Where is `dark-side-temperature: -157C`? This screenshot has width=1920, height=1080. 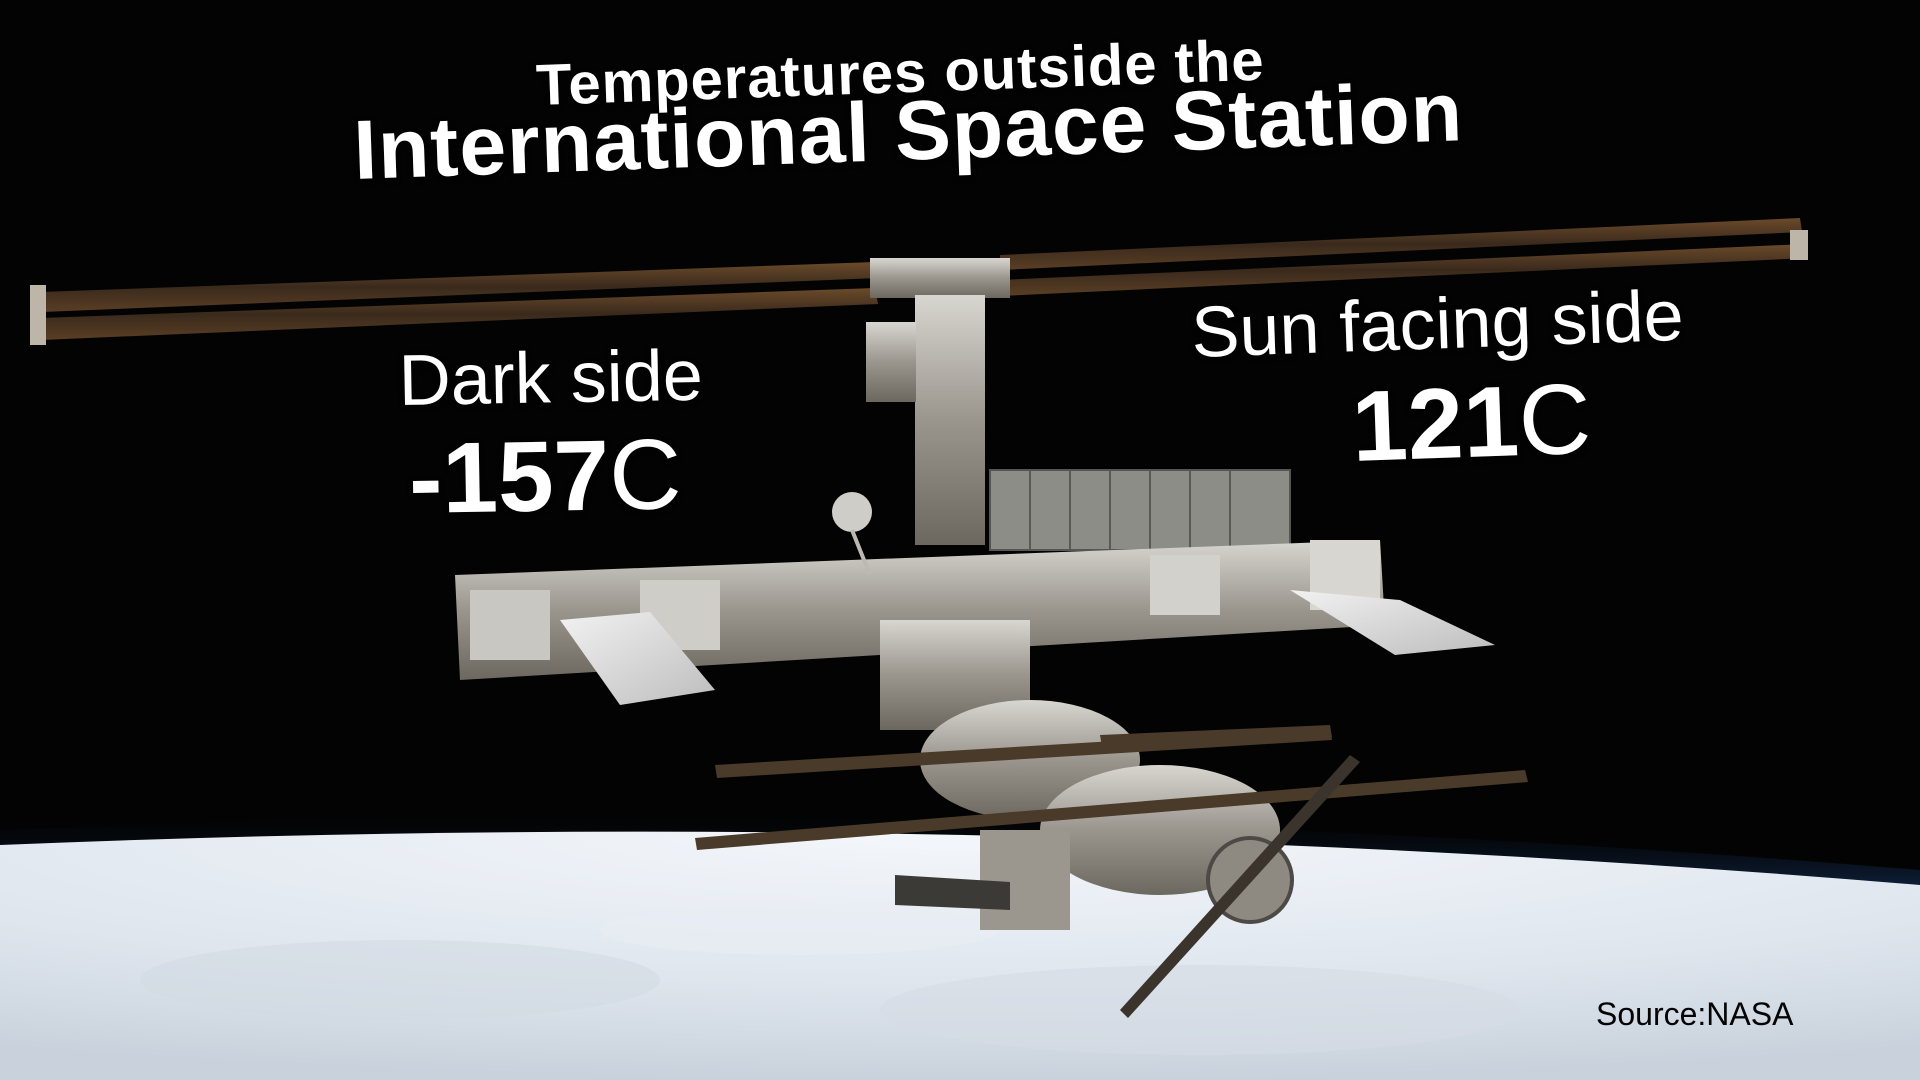 dark-side-temperature: -157C is located at coordinates (545, 477).